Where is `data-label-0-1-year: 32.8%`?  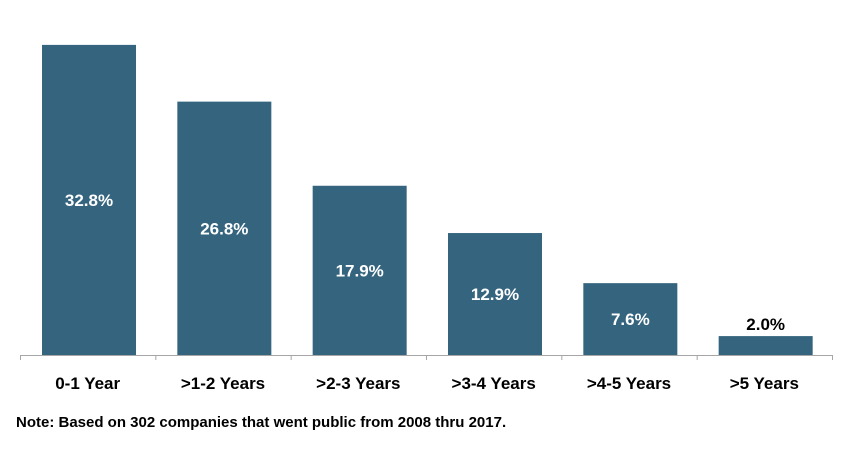
data-label-0-1-year: 32.8% is located at coordinates (89, 200).